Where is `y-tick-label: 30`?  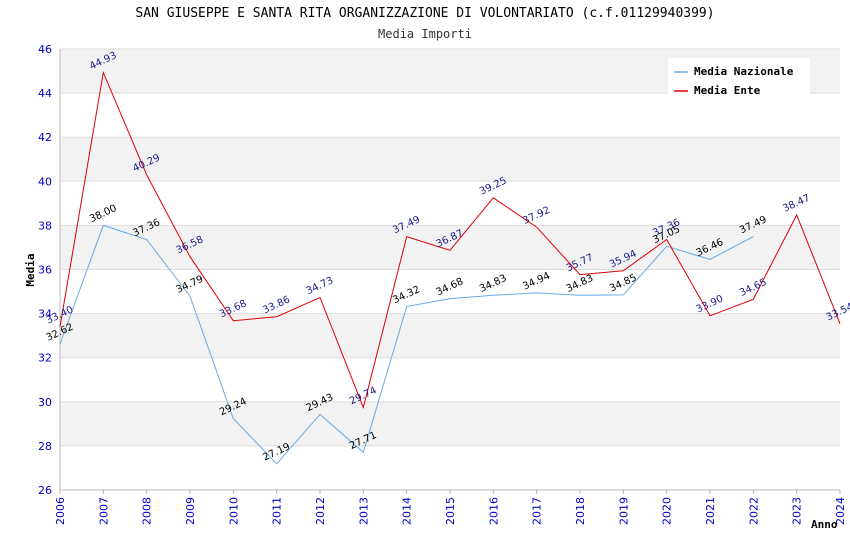 y-tick-label: 30 is located at coordinates (45, 402).